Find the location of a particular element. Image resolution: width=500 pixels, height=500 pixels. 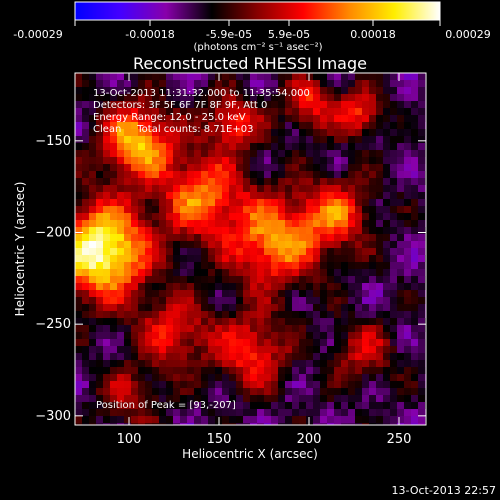

x-tick-label: 200 is located at coordinates (309, 439).